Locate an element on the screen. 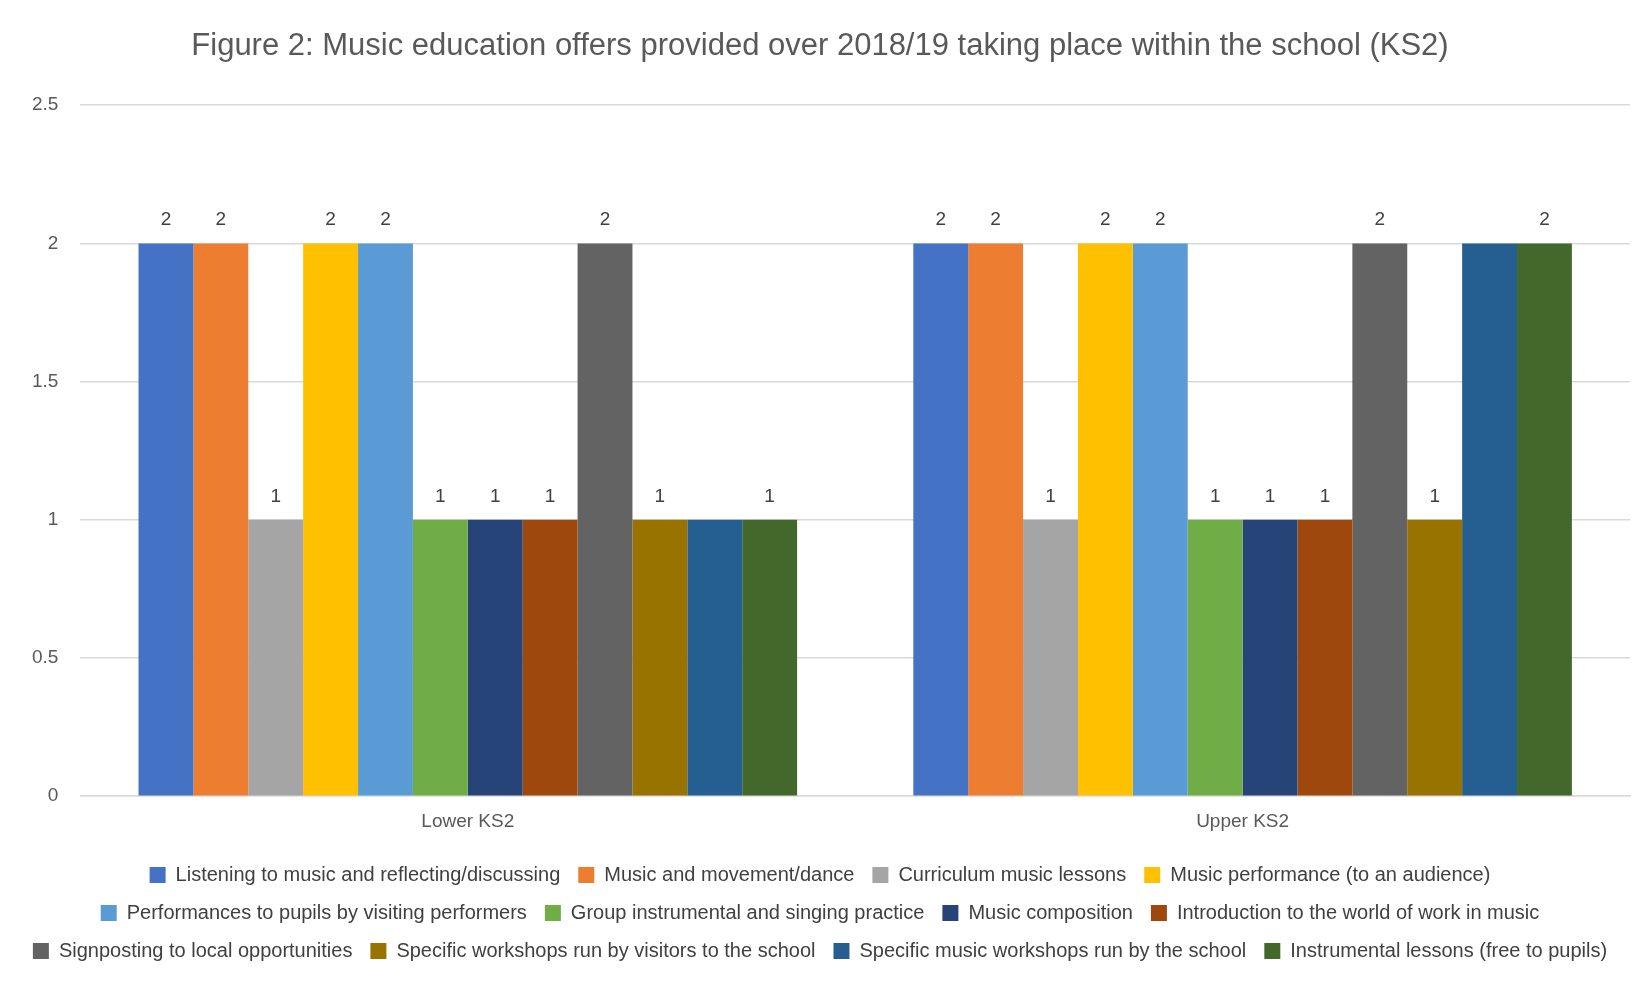  y-tick-label: 2.5 is located at coordinates (45, 104).